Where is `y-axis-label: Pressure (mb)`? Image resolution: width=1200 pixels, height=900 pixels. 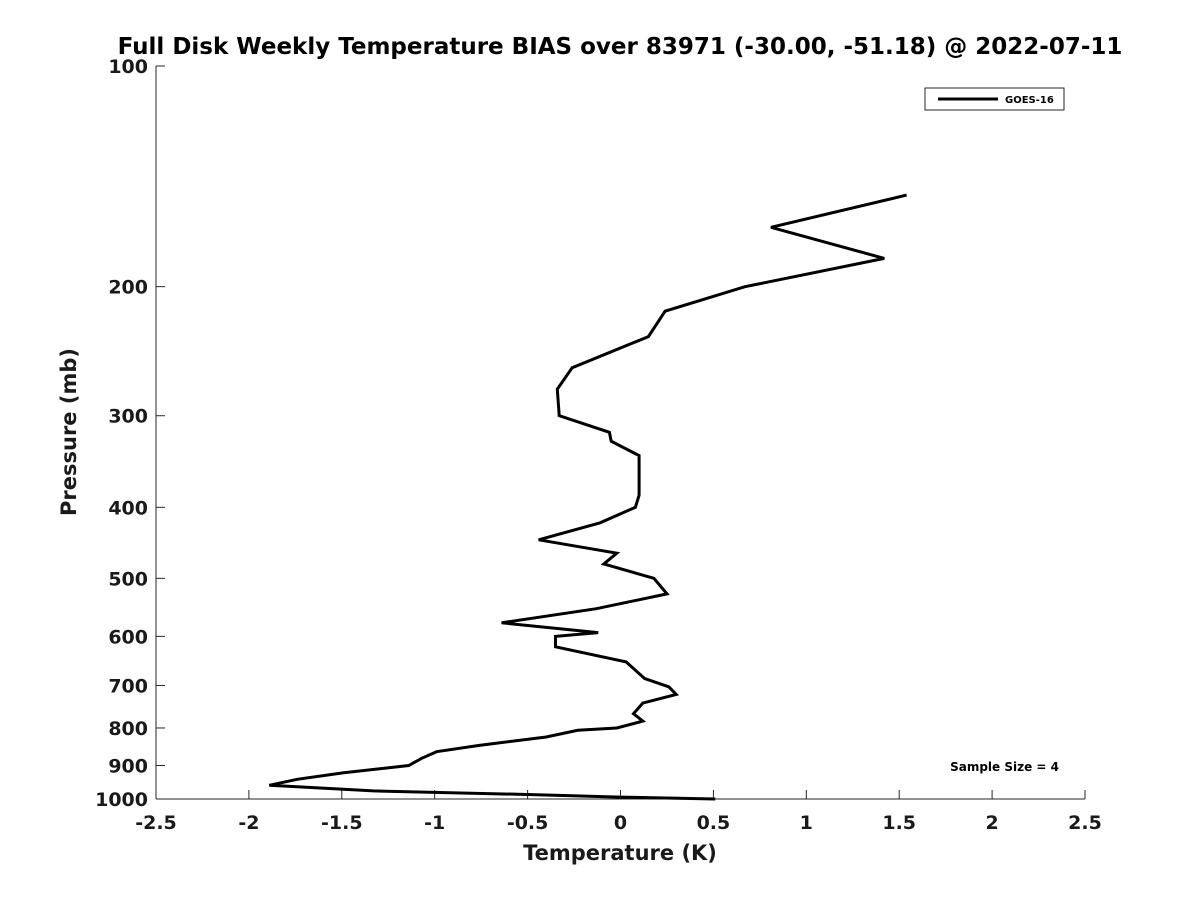 y-axis-label: Pressure (mb) is located at coordinates (69, 432).